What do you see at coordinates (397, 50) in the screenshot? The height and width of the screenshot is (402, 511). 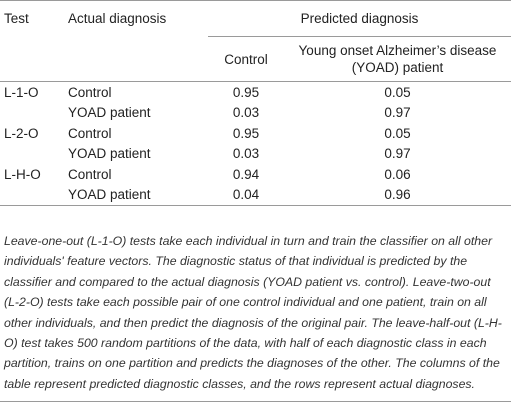 I see `header-yoad-line1: Young onset Alzheimer’s disease` at bounding box center [397, 50].